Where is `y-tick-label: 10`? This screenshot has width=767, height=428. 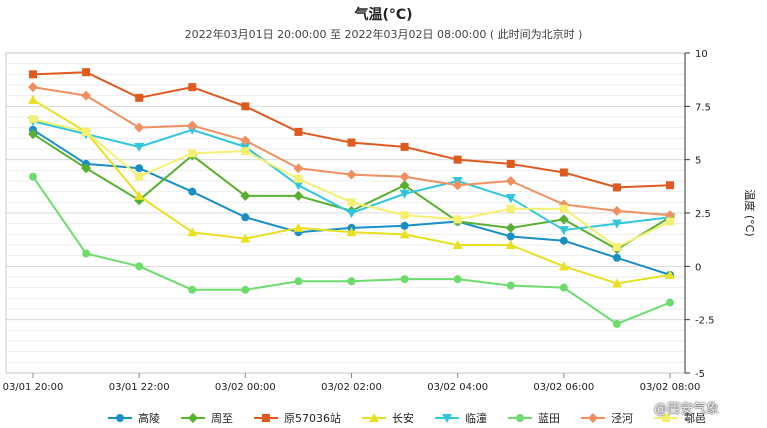
y-tick-label: 10 is located at coordinates (701, 54).